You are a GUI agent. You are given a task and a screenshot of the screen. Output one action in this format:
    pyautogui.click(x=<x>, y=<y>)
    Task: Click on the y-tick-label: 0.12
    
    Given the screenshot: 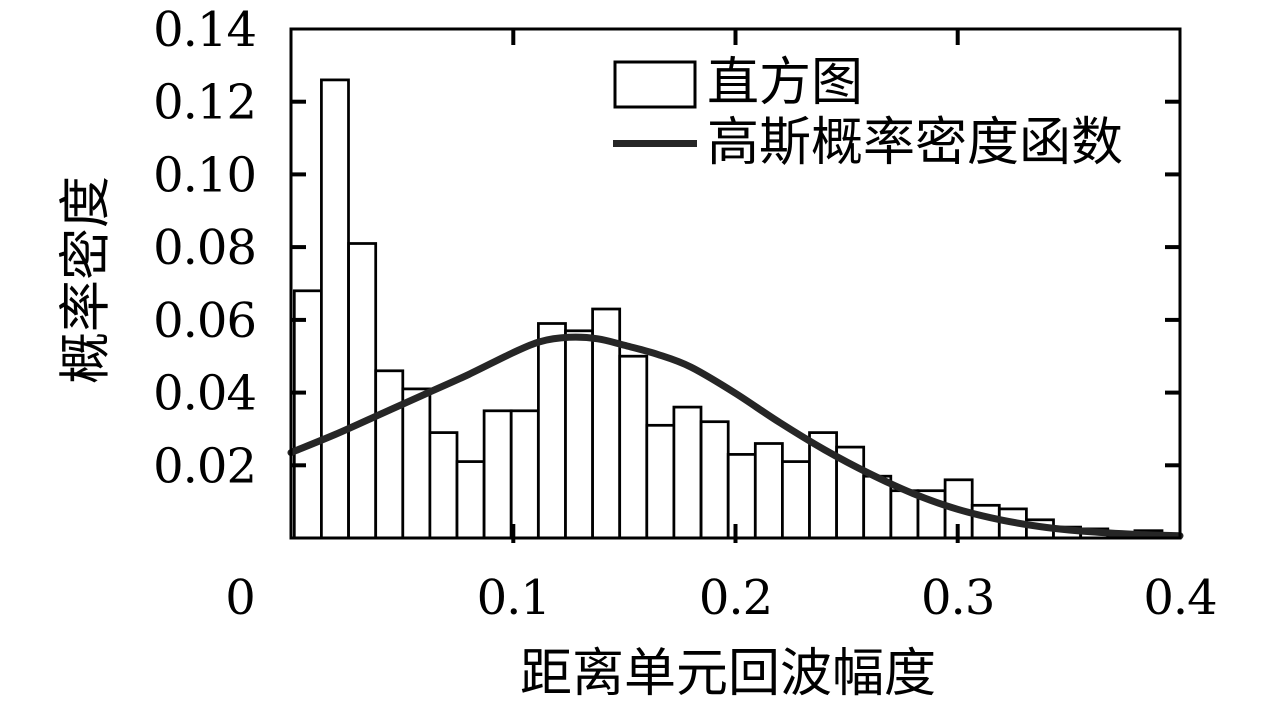 What is the action you would take?
    pyautogui.click(x=204, y=103)
    